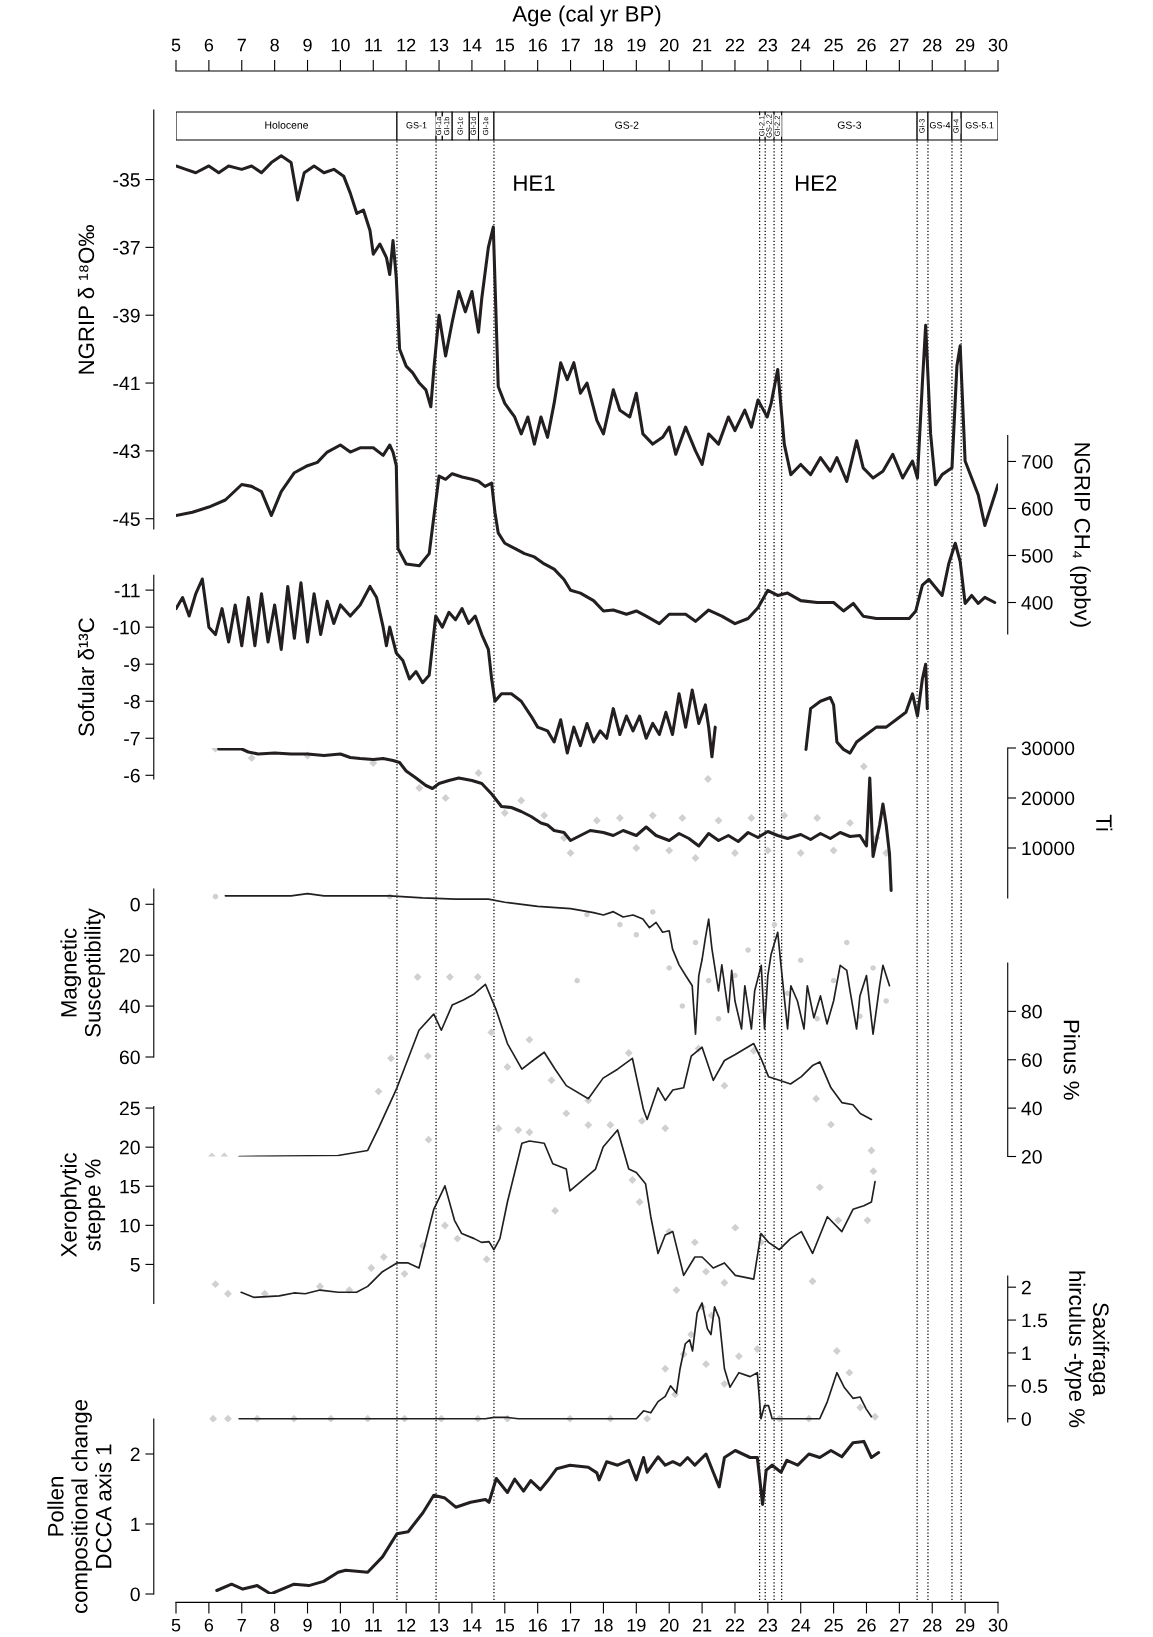 The image size is (1153, 1637). Describe the element at coordinates (899, 1625) in the screenshot. I see `x-tick-label: 27` at that location.